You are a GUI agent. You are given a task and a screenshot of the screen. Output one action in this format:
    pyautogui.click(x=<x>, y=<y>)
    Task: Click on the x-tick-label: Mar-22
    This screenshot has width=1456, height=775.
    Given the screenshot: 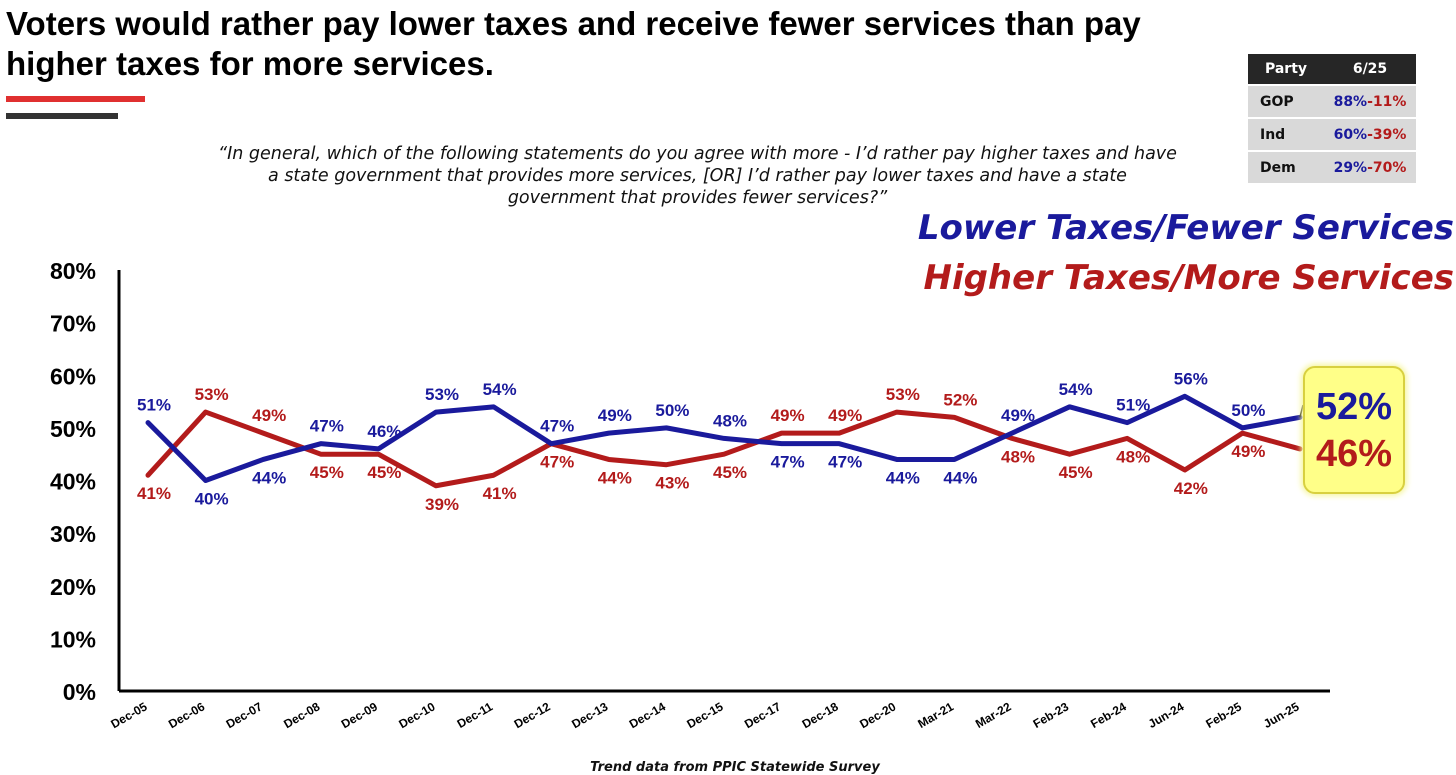 What is the action you would take?
    pyautogui.click(x=993, y=715)
    